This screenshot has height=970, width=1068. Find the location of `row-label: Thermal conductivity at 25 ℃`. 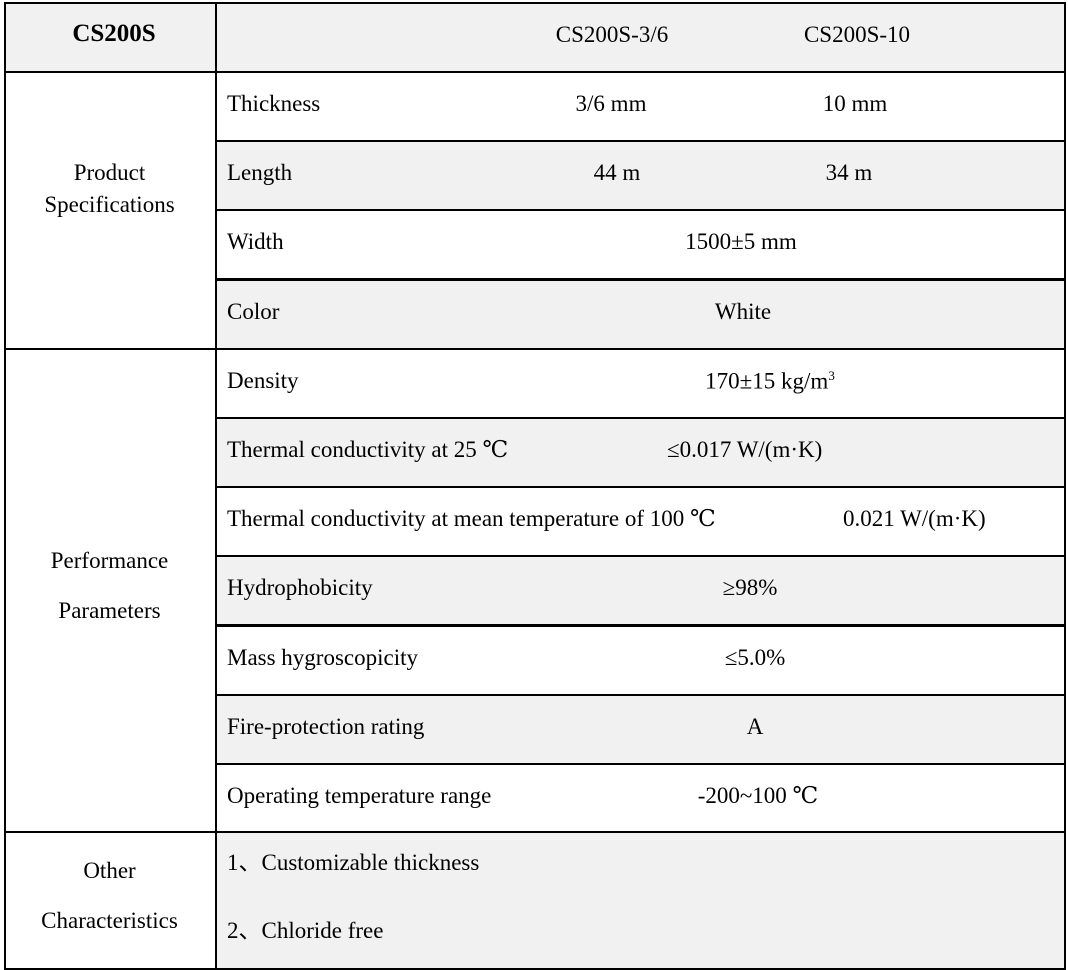

row-label: Thermal conductivity at 25 ℃ is located at coordinates (368, 449).